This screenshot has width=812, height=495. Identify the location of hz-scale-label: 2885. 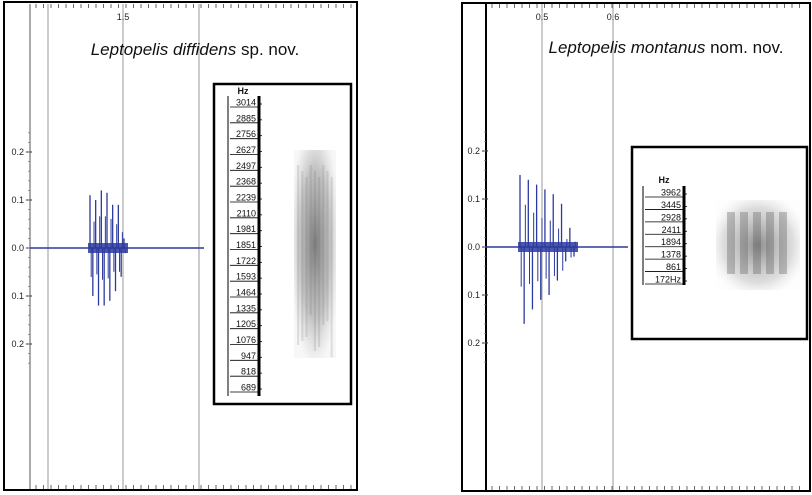
(246, 118).